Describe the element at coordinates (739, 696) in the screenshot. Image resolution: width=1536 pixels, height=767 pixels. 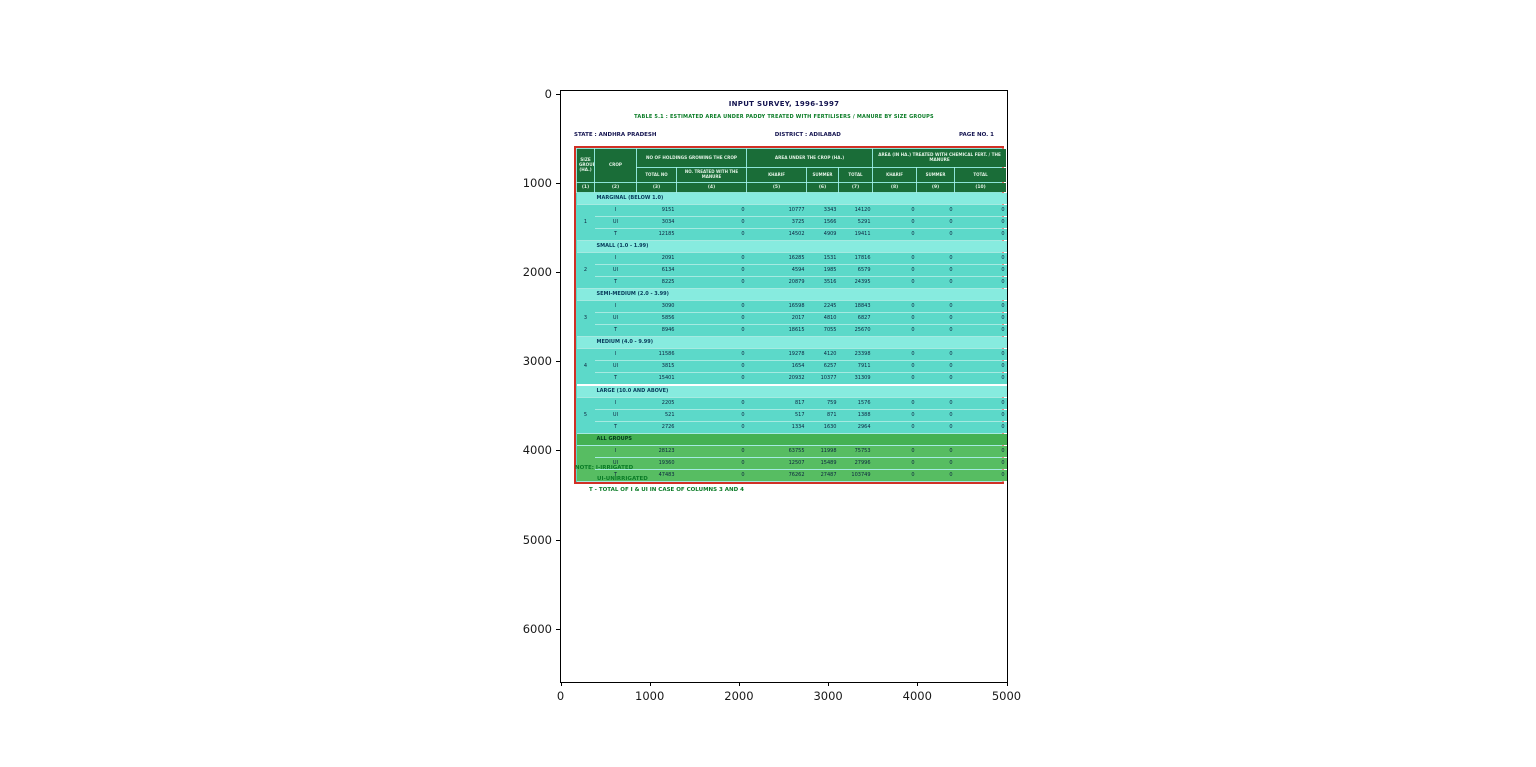
I see `x-tick-label: 2000` at that location.